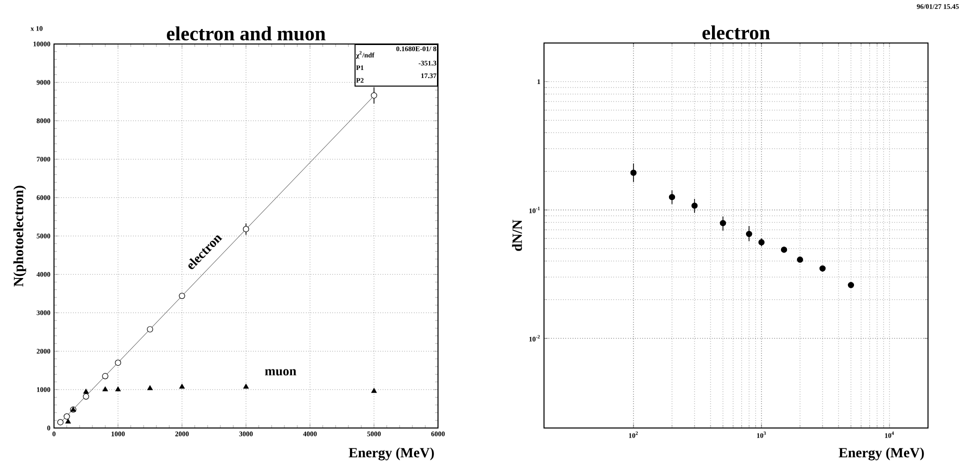 This screenshot has height=472, width=963. Describe the element at coordinates (736, 32) in the screenshot. I see `chart-title: electron` at that location.